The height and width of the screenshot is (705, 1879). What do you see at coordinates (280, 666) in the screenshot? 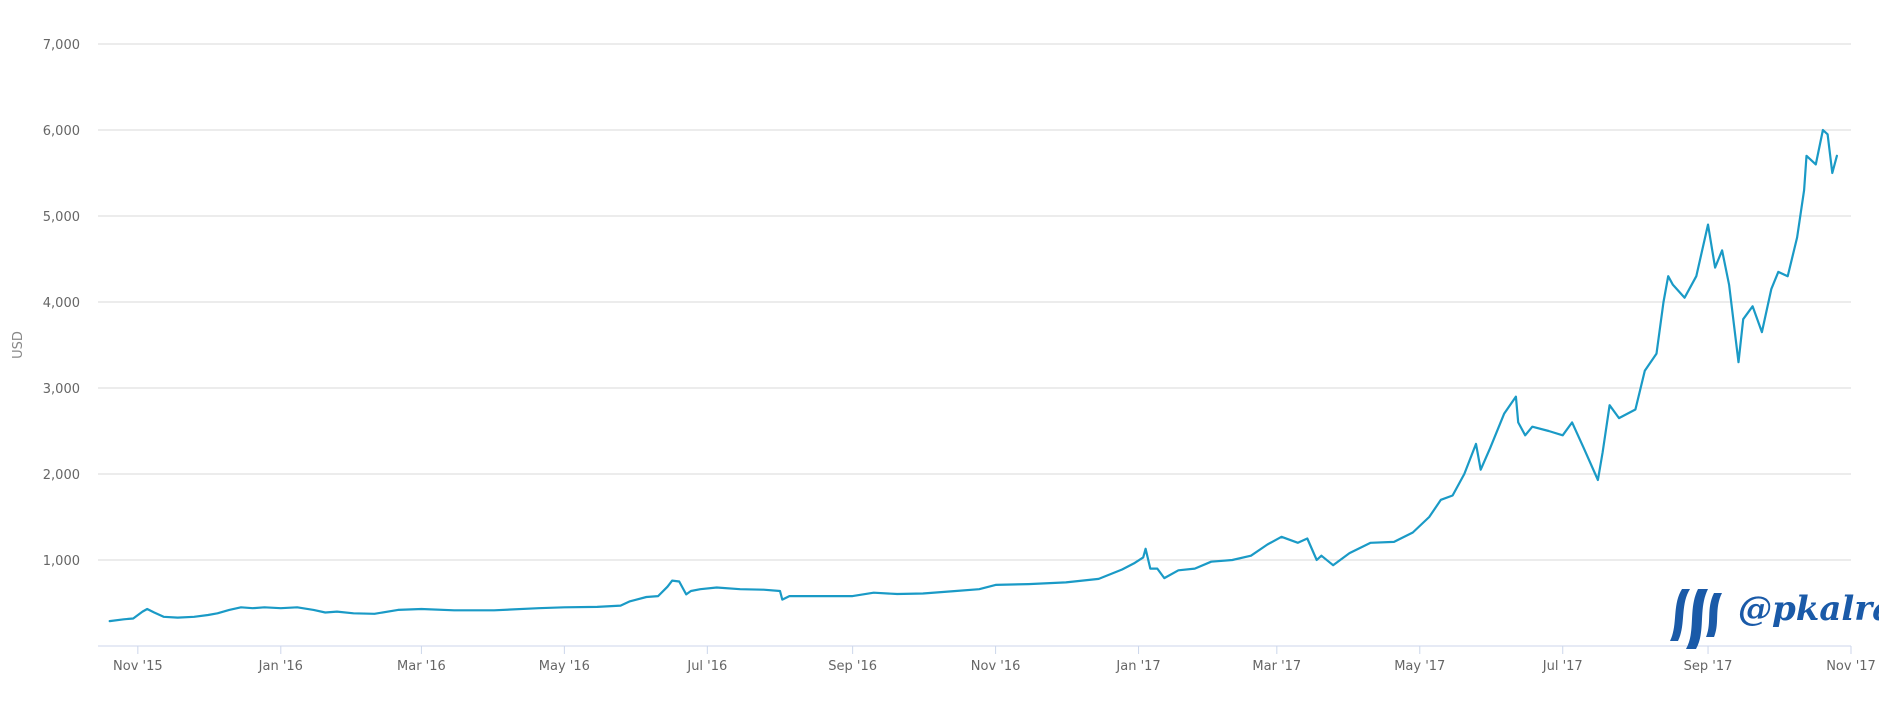
I see `x-tick-label: Jan '16` at bounding box center [280, 666].